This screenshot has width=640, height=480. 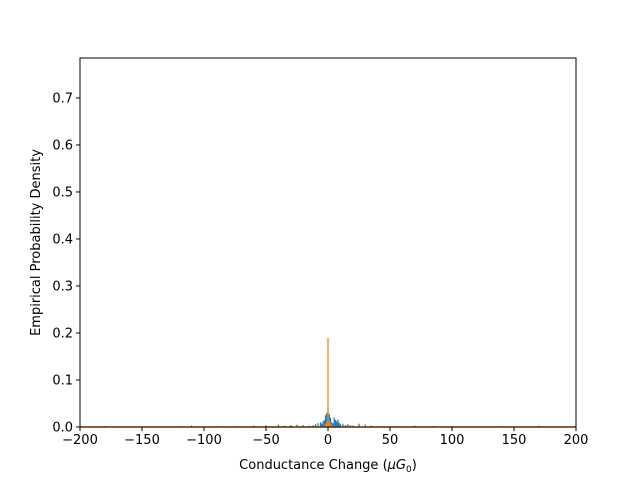 What do you see at coordinates (328, 466) in the screenshot?
I see `x-axis-label: Conductance Change (μG0)` at bounding box center [328, 466].